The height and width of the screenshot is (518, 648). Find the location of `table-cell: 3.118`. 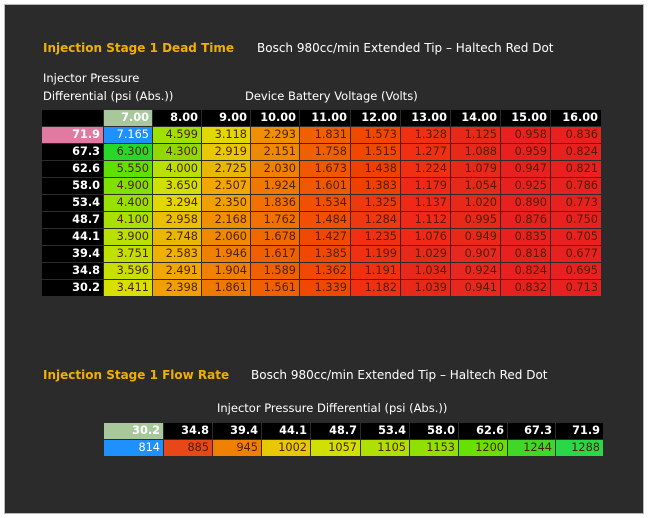

table-cell: 3.118 is located at coordinates (226, 135).